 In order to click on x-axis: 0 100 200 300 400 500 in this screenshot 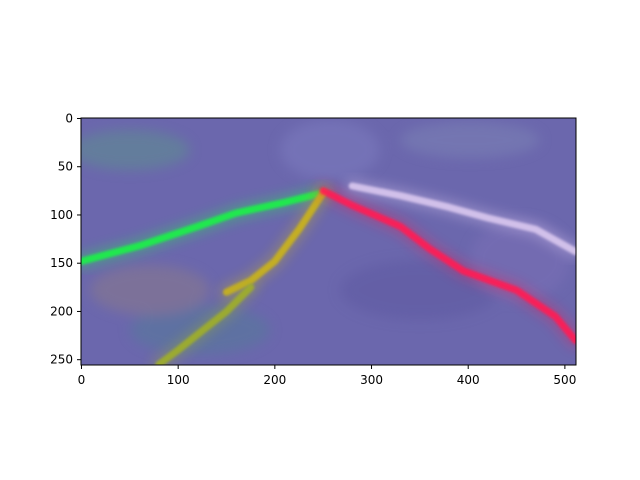, I will do `click(327, 376)`.